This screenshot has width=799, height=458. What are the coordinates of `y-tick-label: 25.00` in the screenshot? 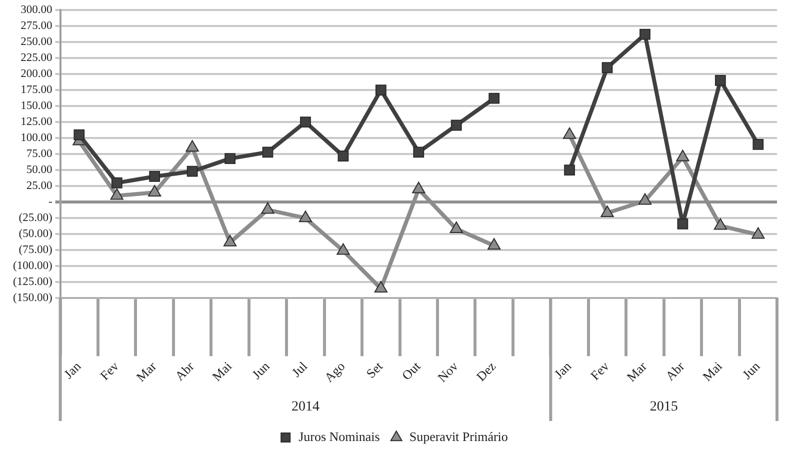 It's located at (39, 186).